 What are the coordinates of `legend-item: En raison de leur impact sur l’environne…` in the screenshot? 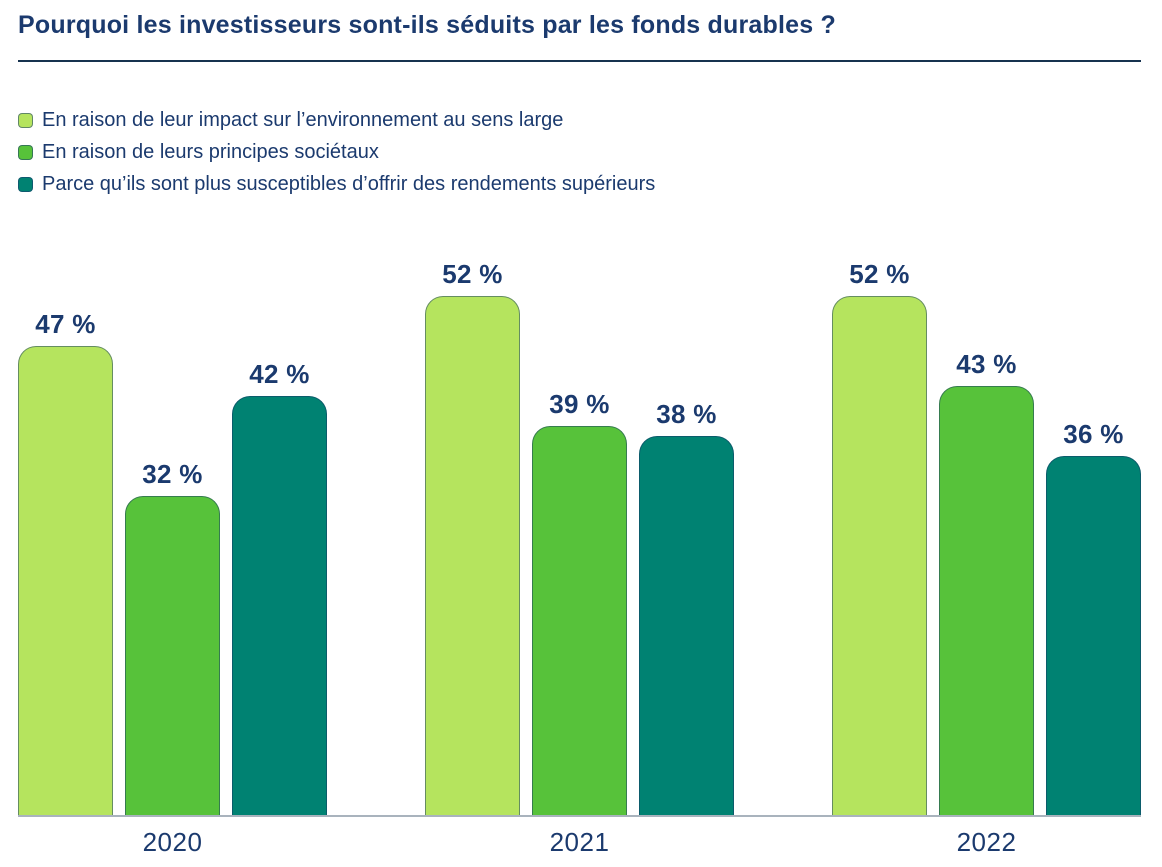 It's located at (579, 120).